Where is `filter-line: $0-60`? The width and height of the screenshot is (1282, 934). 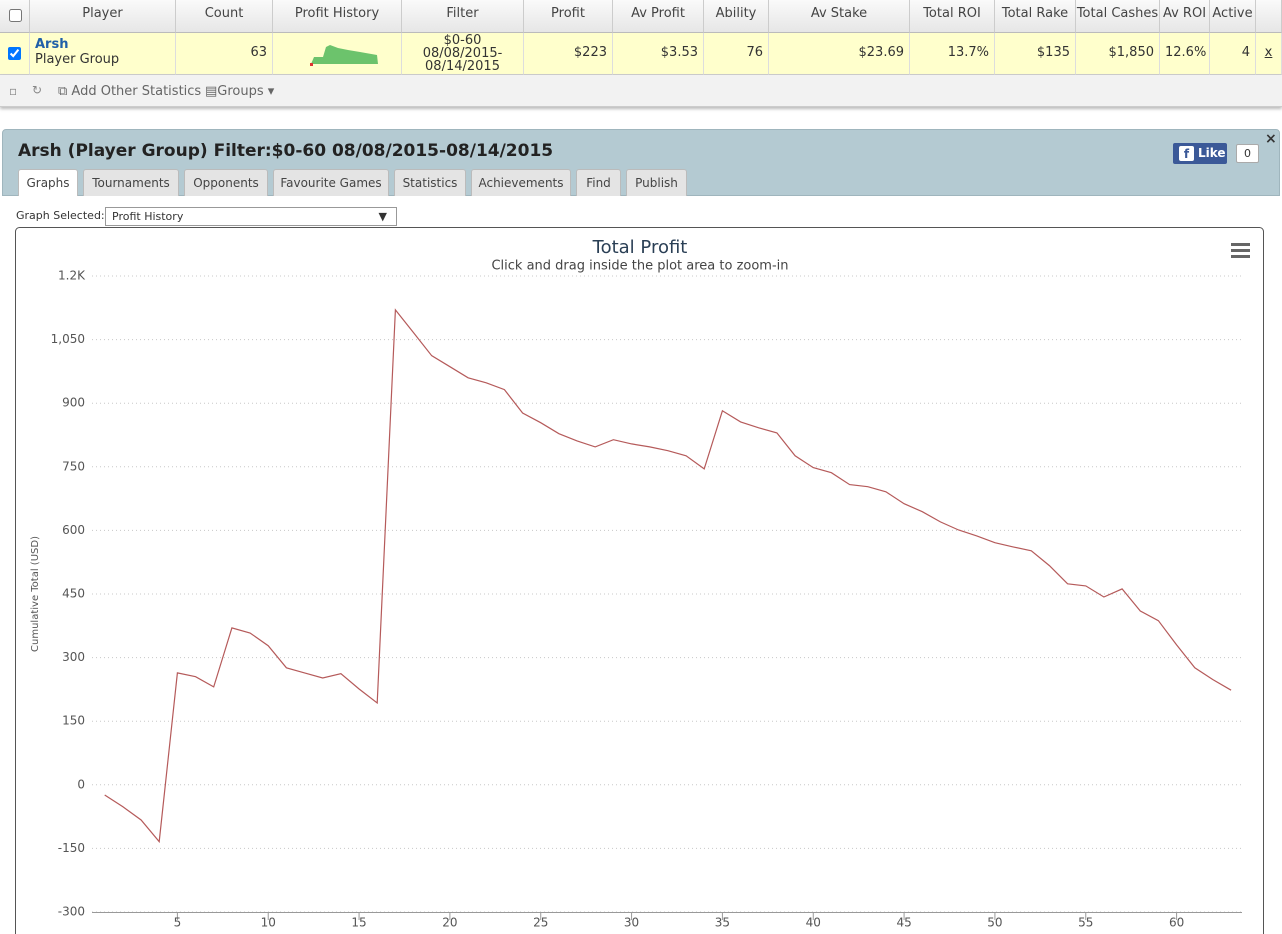 filter-line: $0-60 is located at coordinates (462, 40).